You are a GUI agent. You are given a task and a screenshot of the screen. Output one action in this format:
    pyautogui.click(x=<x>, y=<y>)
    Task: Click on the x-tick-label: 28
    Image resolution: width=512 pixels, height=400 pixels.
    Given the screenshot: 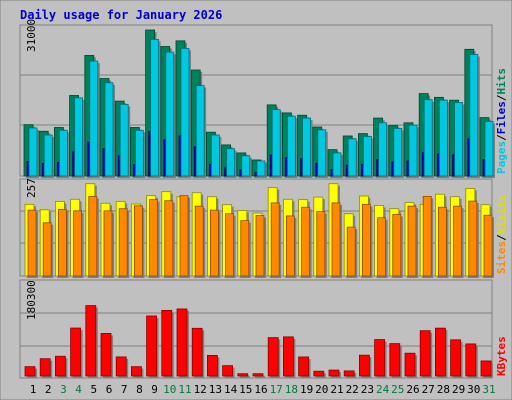 What is the action you would take?
    pyautogui.click(x=443, y=389)
    